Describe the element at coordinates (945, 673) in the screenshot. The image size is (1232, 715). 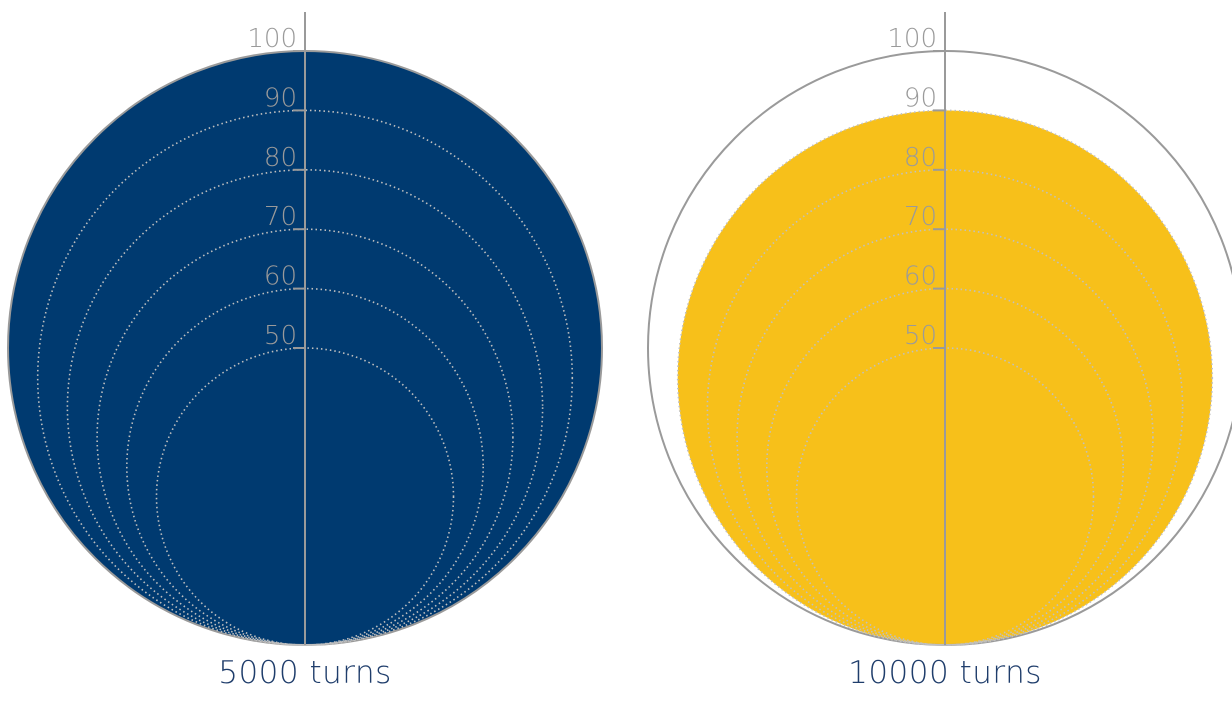
I see `panel-label-10000-turns: 10000 turns` at that location.